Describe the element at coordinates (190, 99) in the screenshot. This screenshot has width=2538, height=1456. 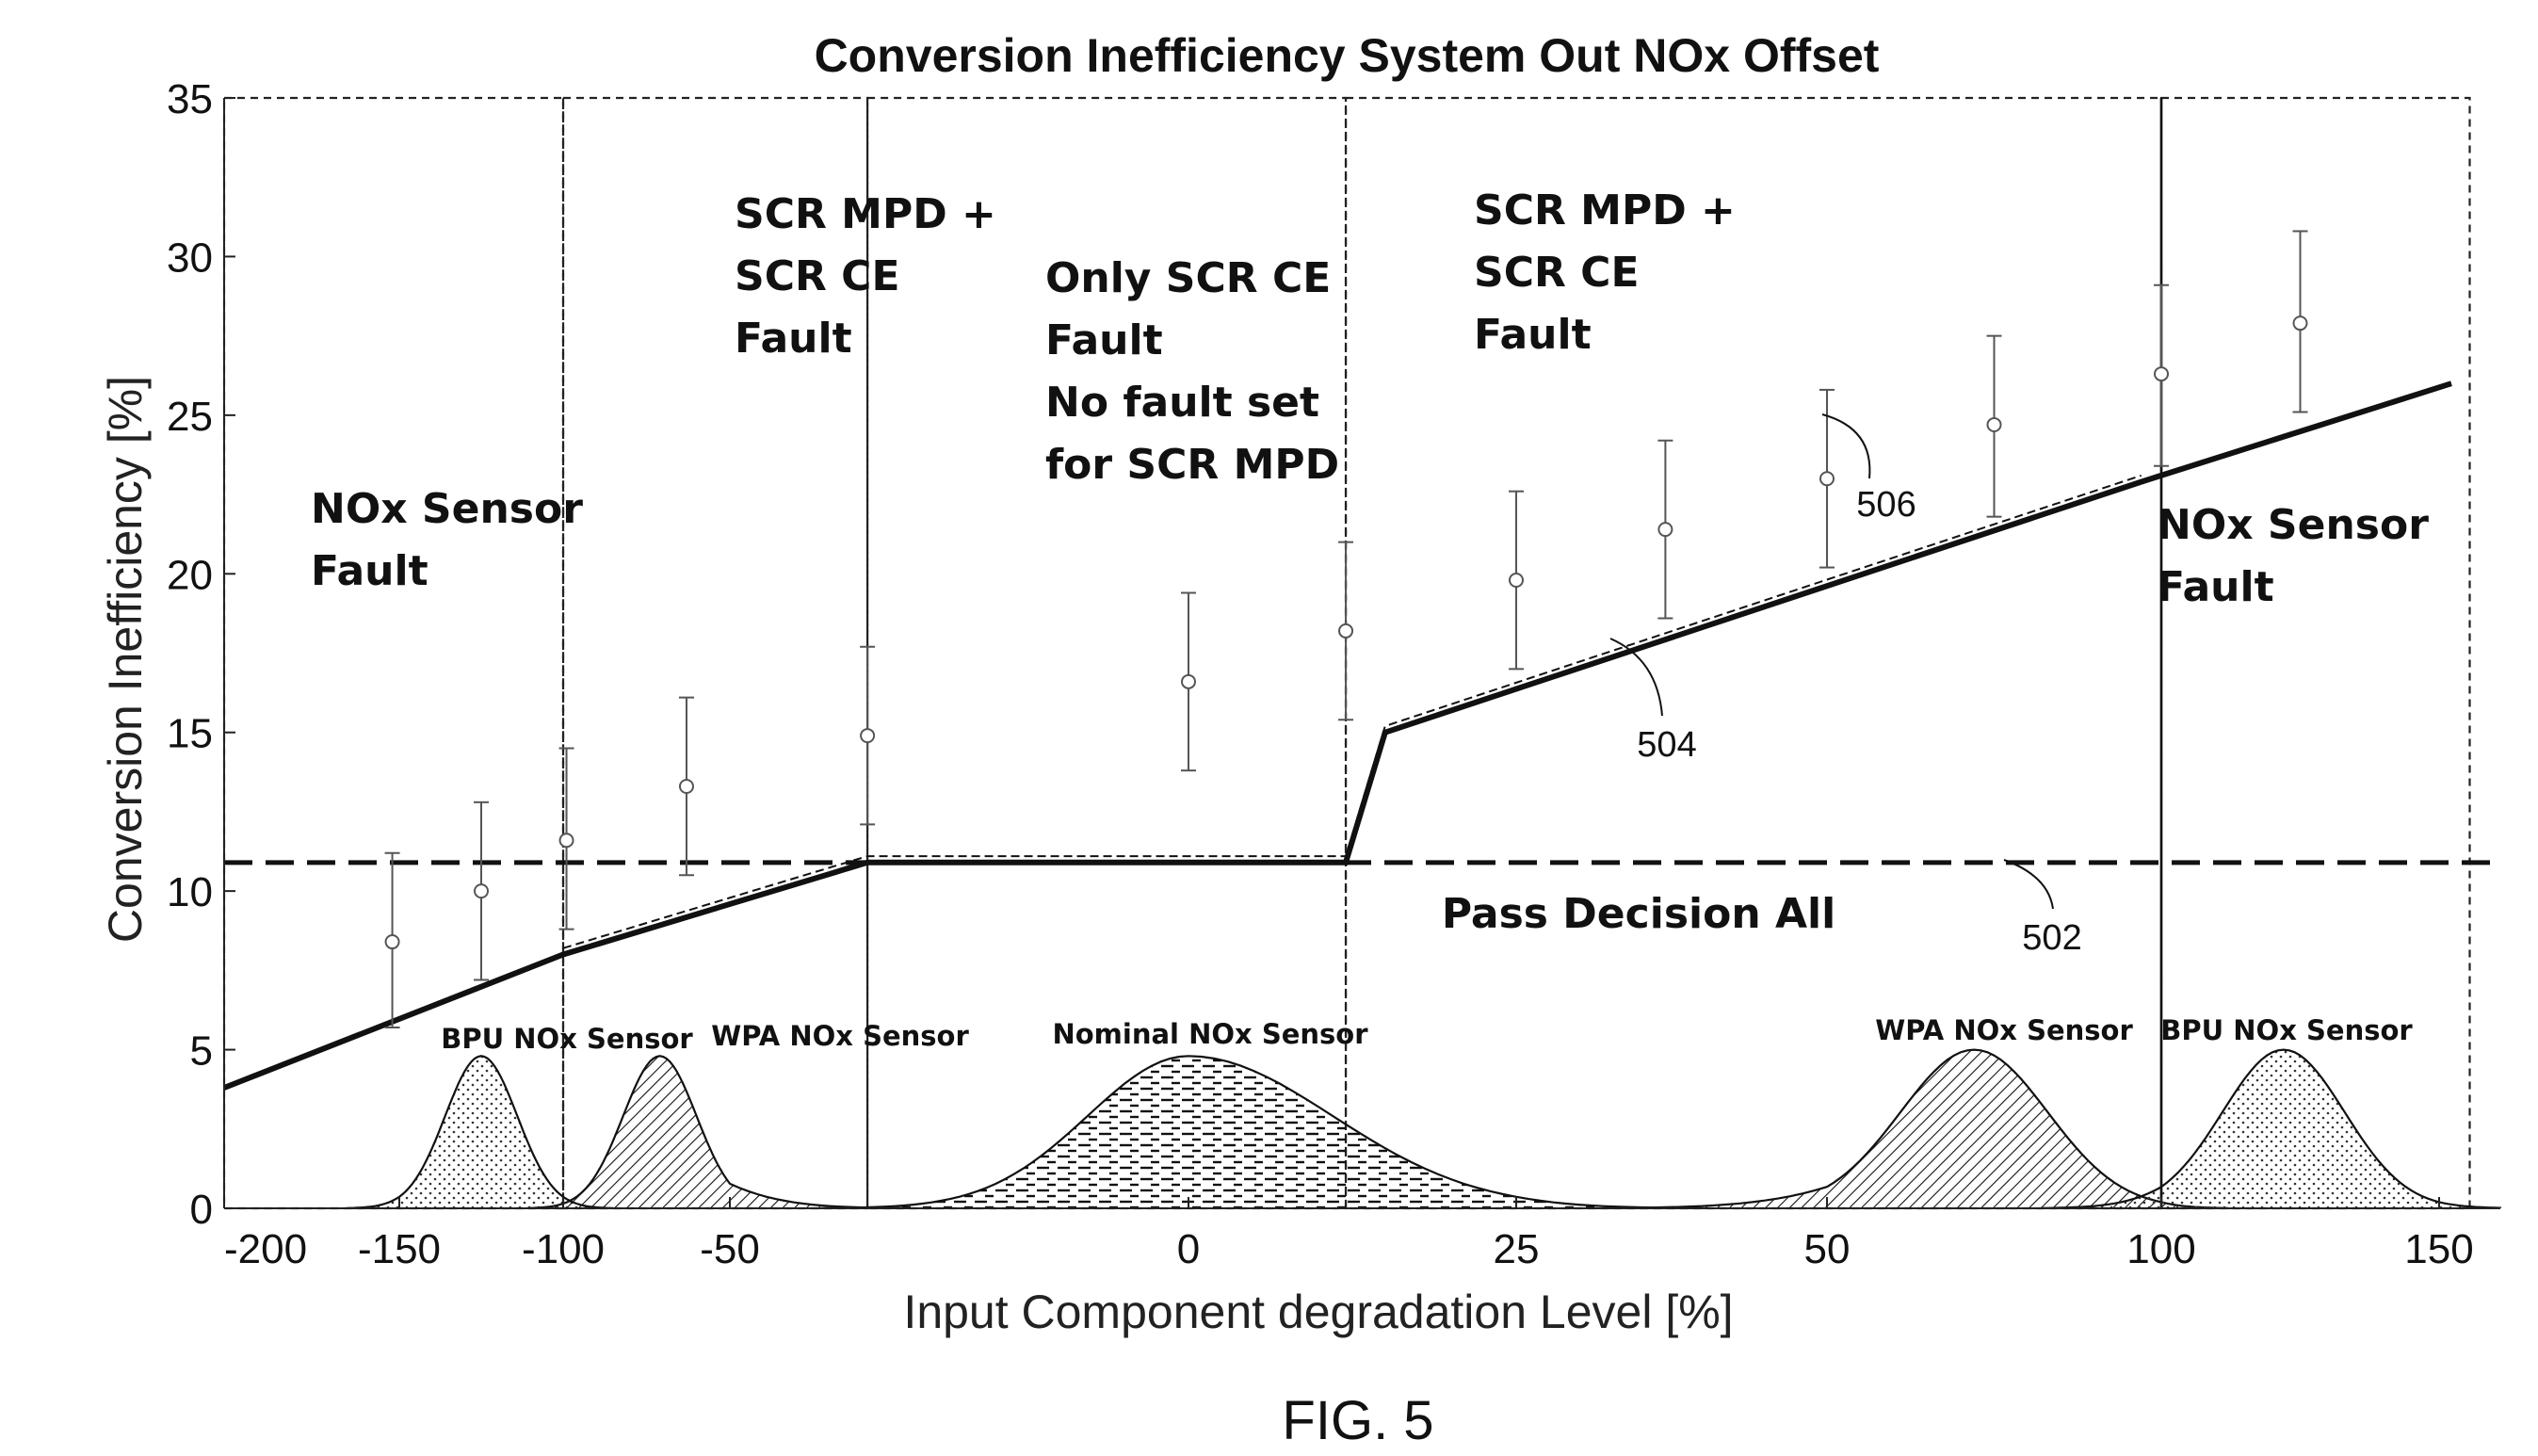
I see `y-tick-label: 35` at that location.